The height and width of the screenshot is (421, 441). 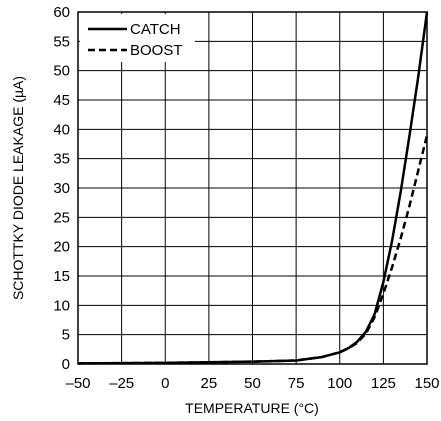 I want to click on y-tick-label: 55, so click(x=61, y=41).